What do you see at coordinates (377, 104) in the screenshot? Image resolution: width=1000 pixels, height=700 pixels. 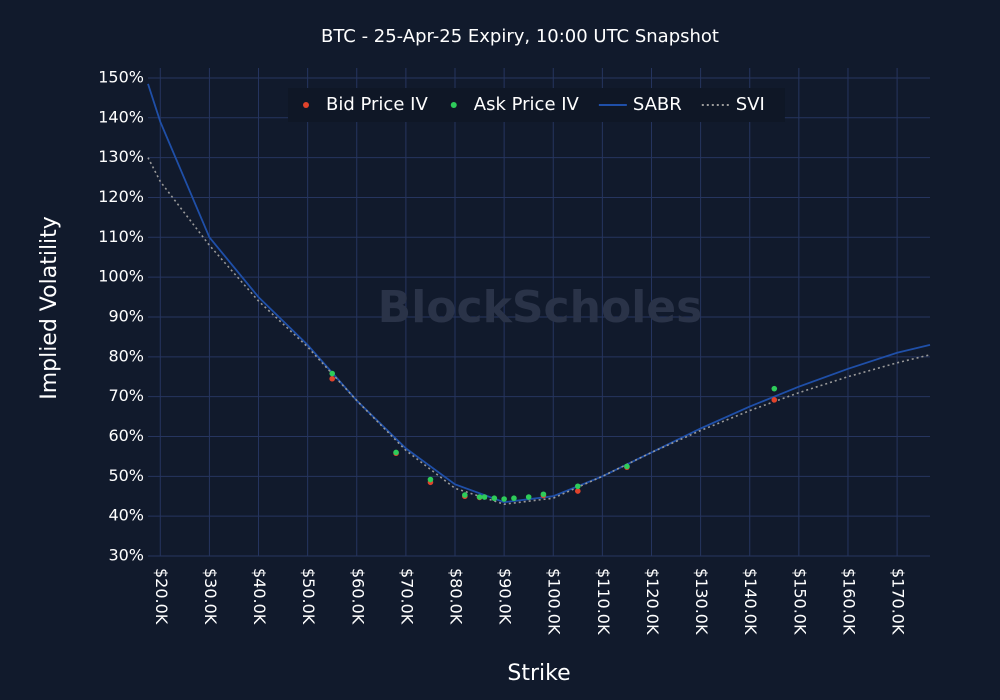 I see `legend-label: Bid Price IV` at bounding box center [377, 104].